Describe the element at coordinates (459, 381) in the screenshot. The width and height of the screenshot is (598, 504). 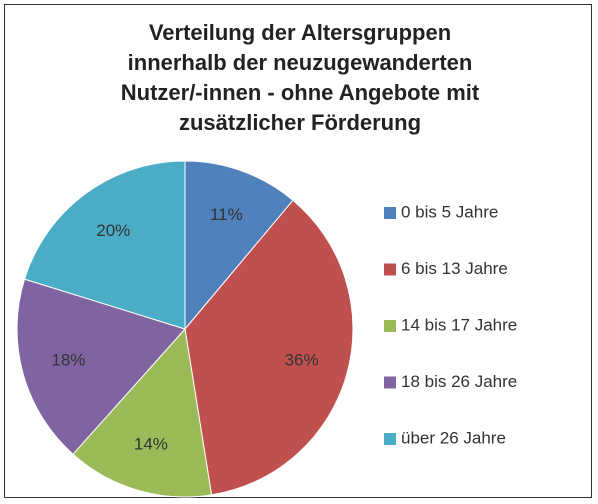
I see `legend-label: 18 bis 26 Jahre` at that location.